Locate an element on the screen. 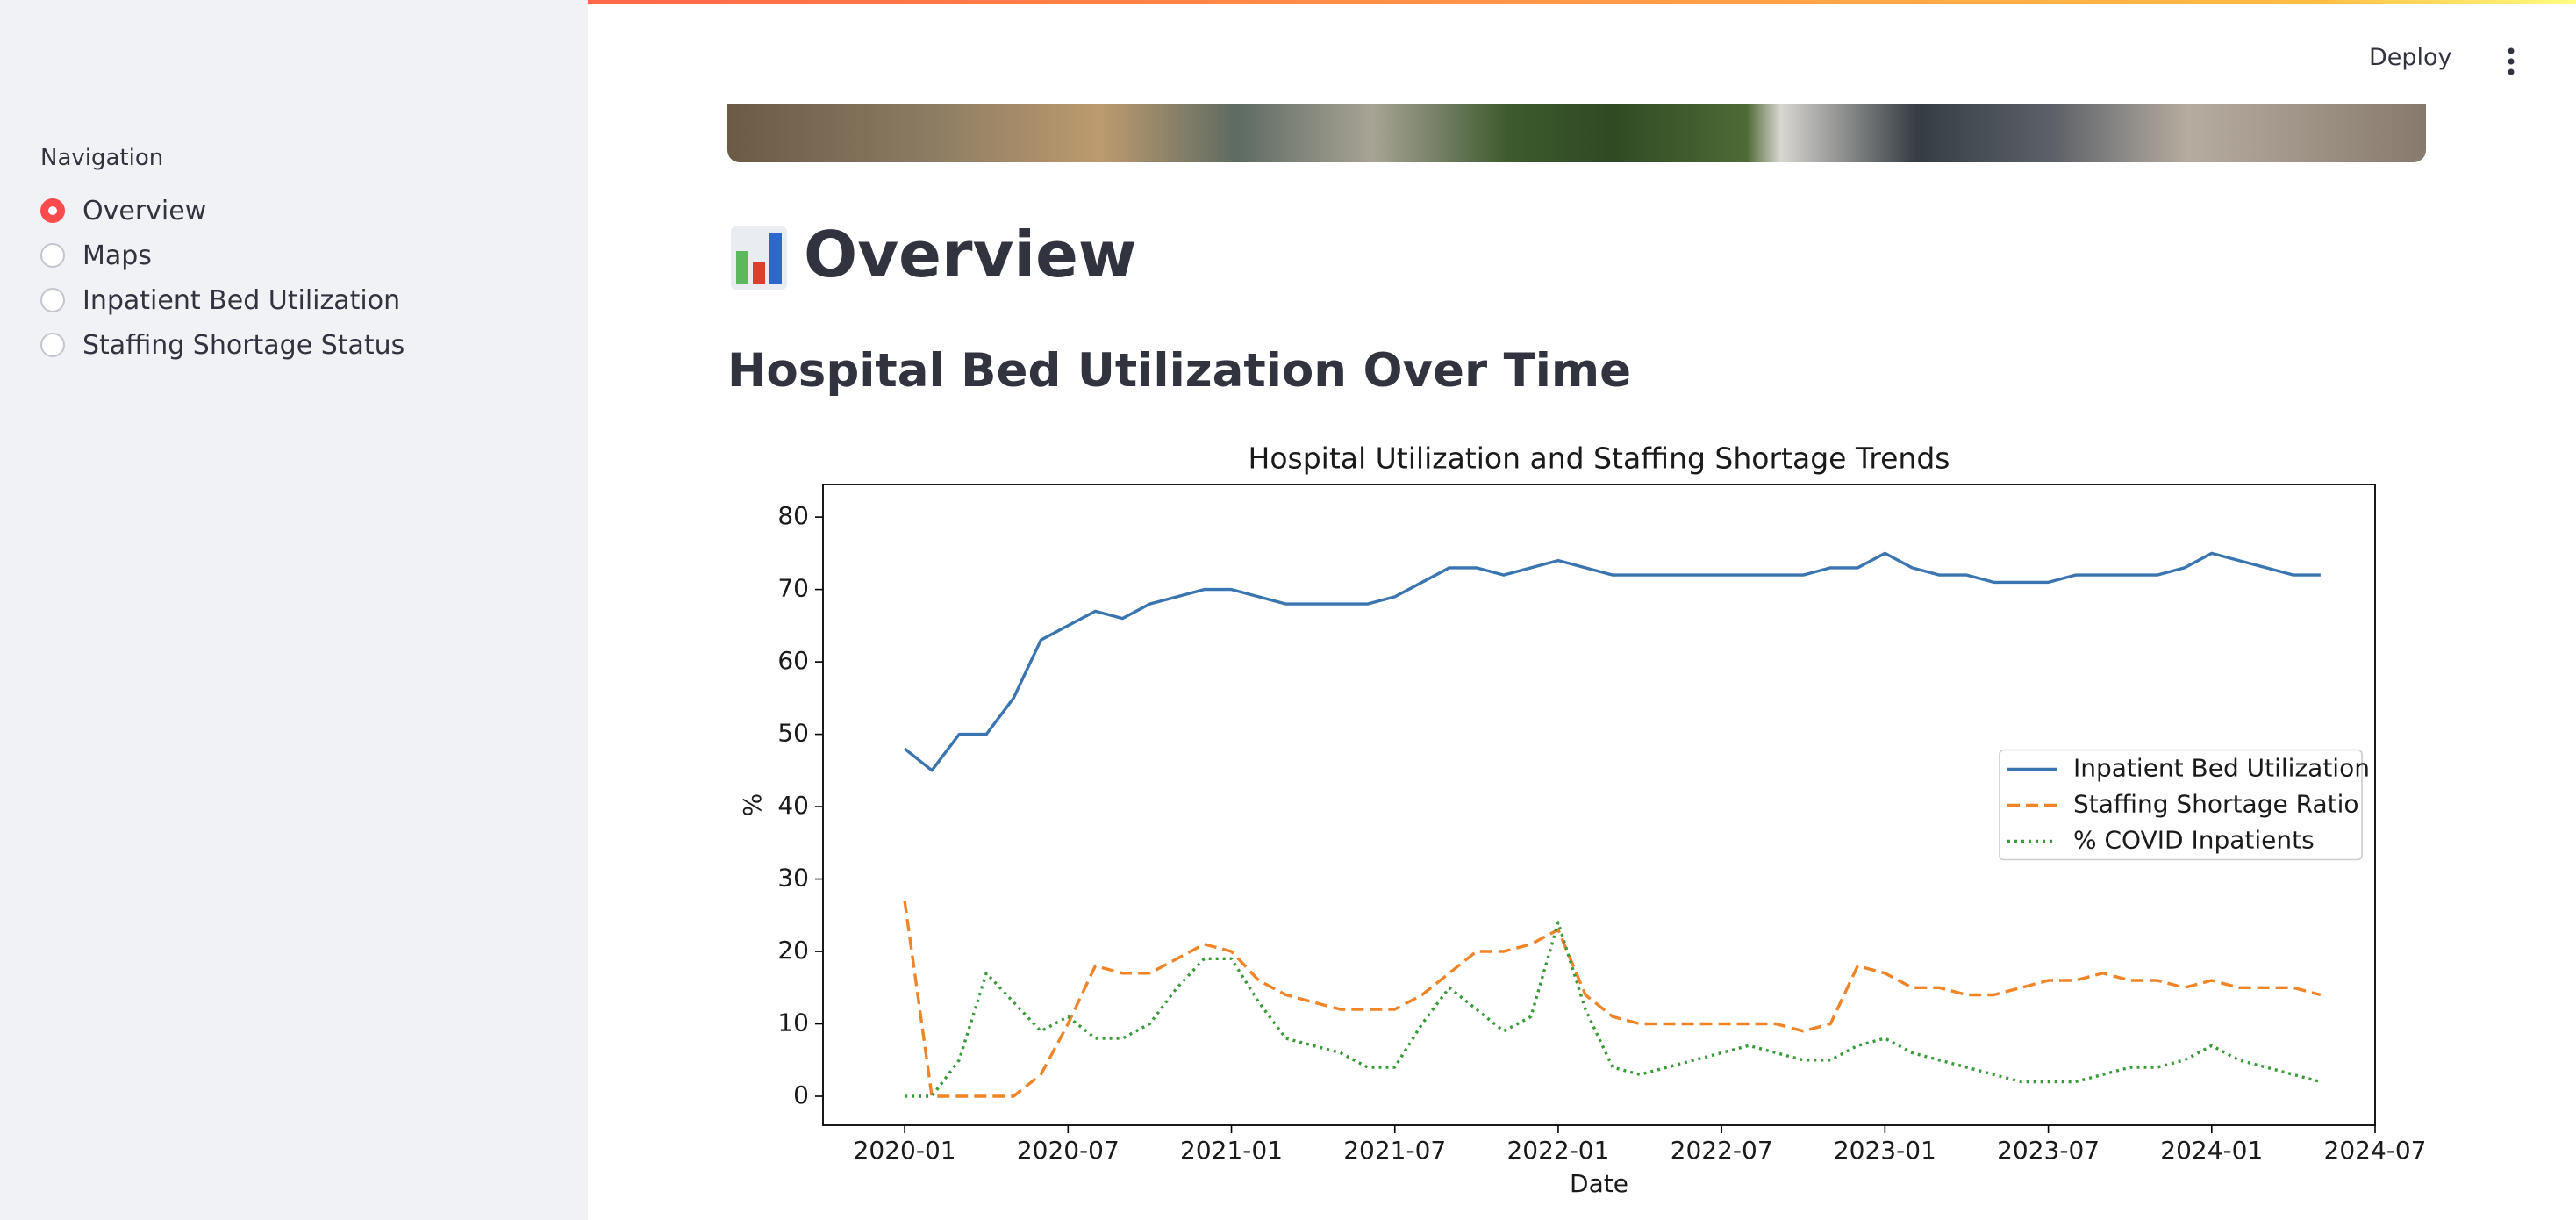 The height and width of the screenshot is (1220, 2576). nav-option: Maps is located at coordinates (96, 256).